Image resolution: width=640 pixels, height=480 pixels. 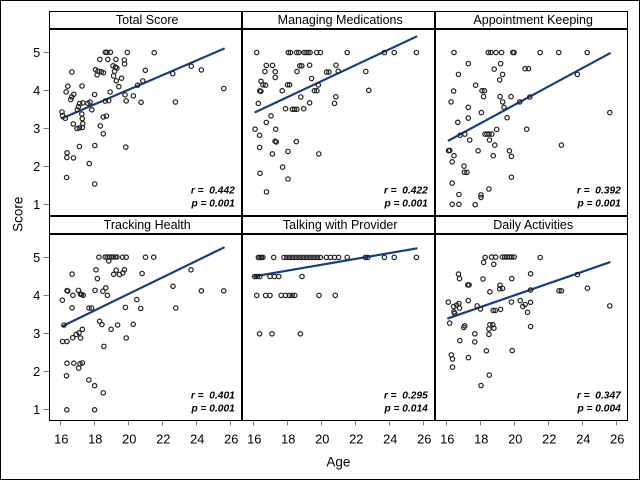 I want to click on svg-text: Talking with Provider, so click(x=340, y=225).